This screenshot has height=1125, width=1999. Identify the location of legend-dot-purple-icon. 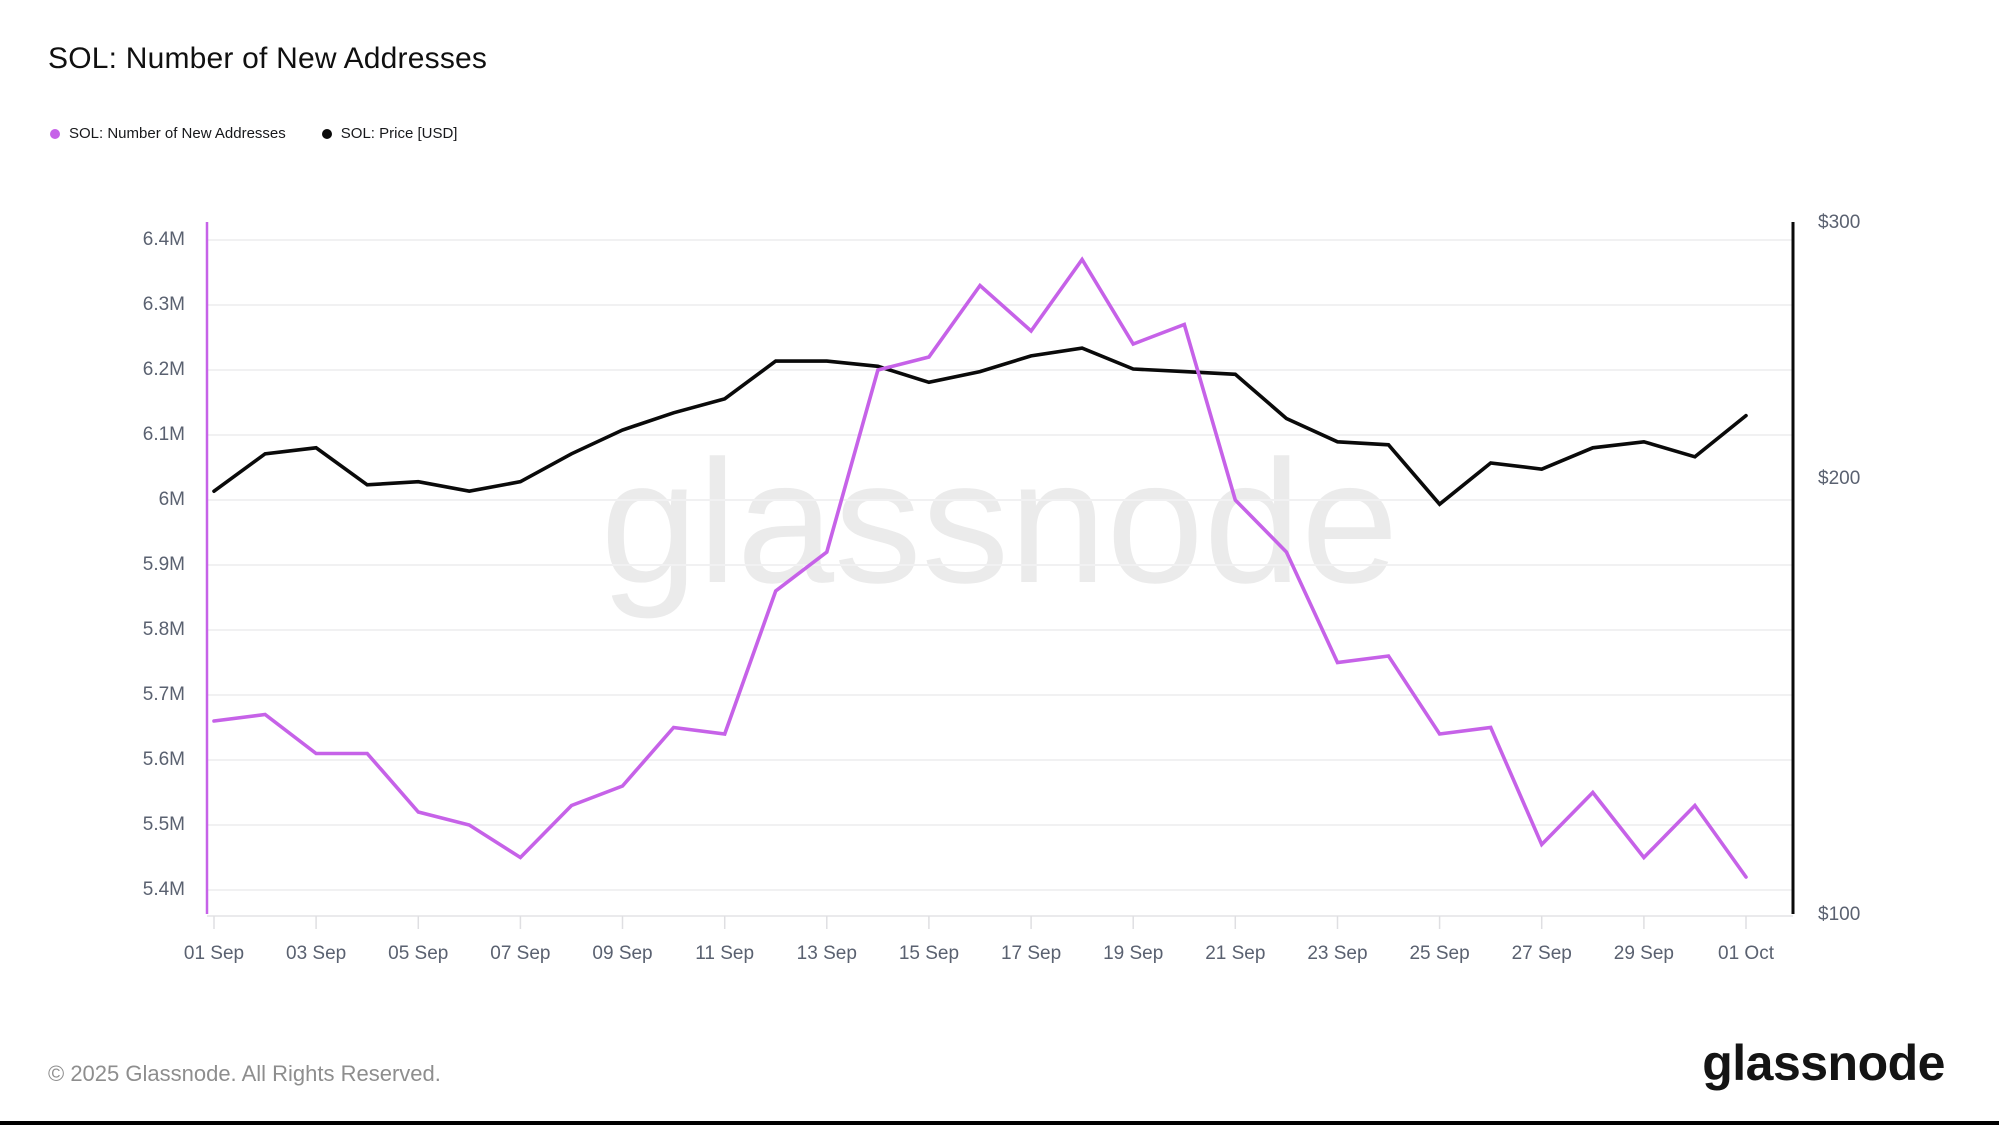
(55, 133).